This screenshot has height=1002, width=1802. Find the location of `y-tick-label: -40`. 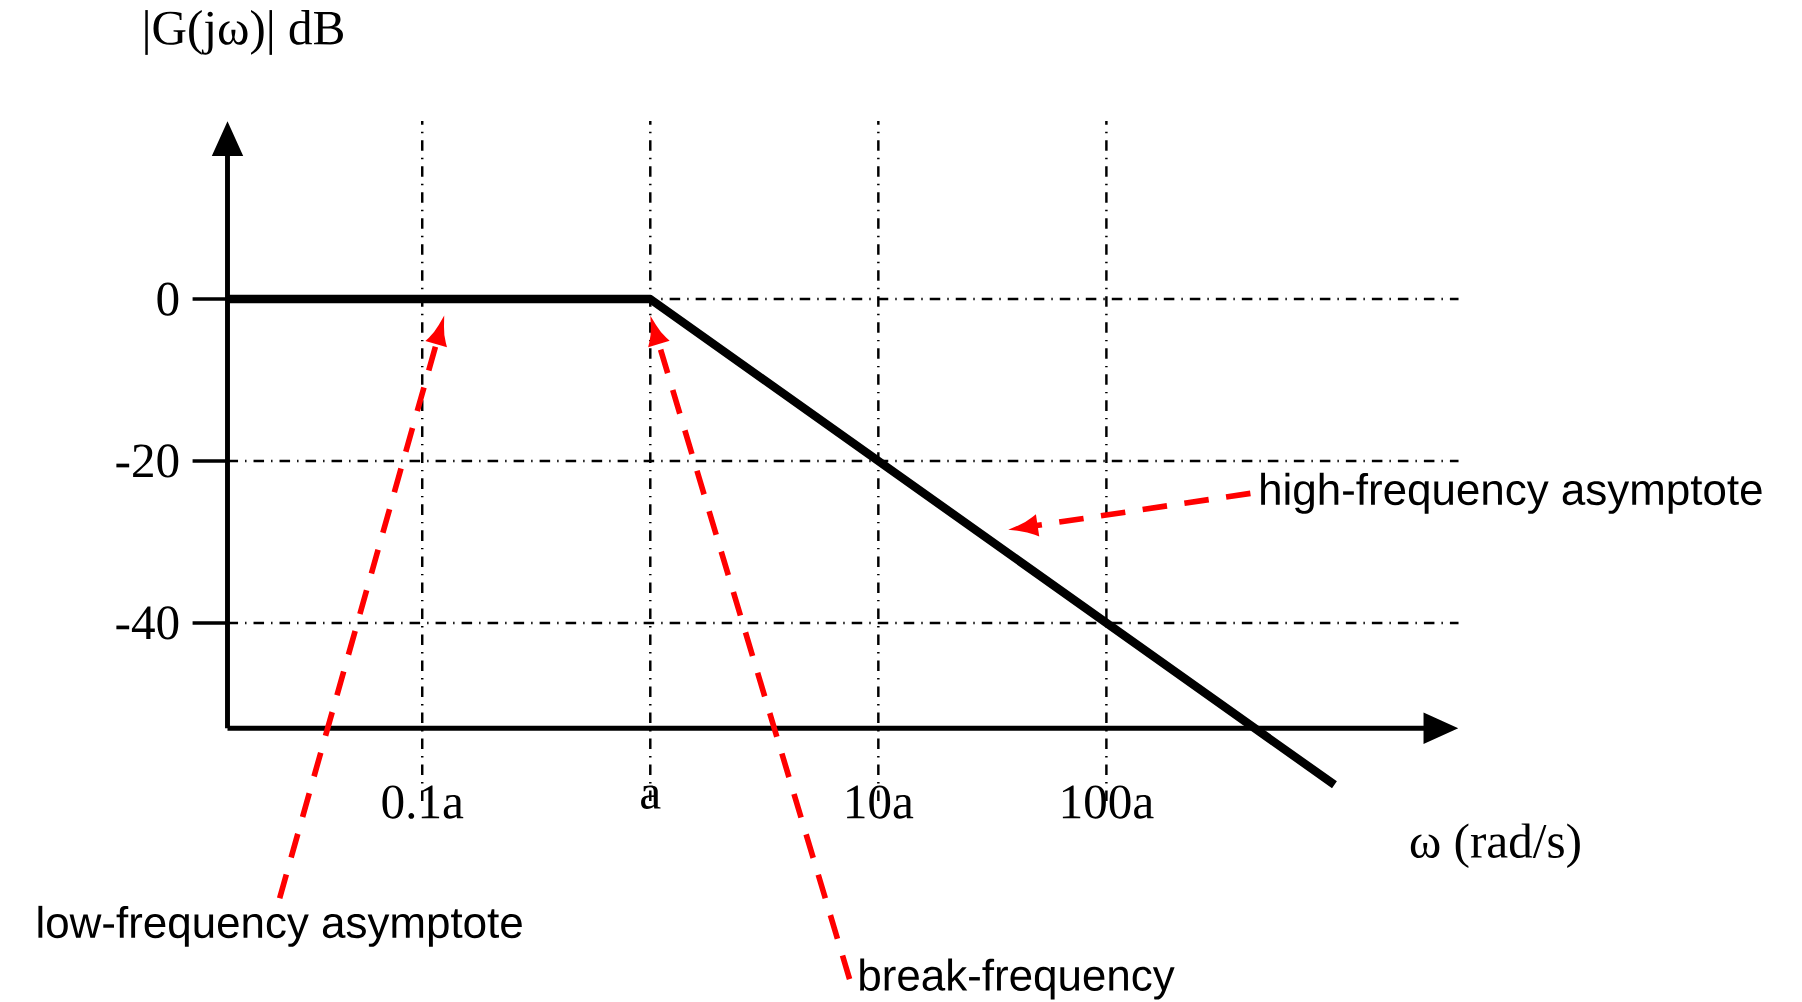

y-tick-label: -40 is located at coordinates (147, 623).